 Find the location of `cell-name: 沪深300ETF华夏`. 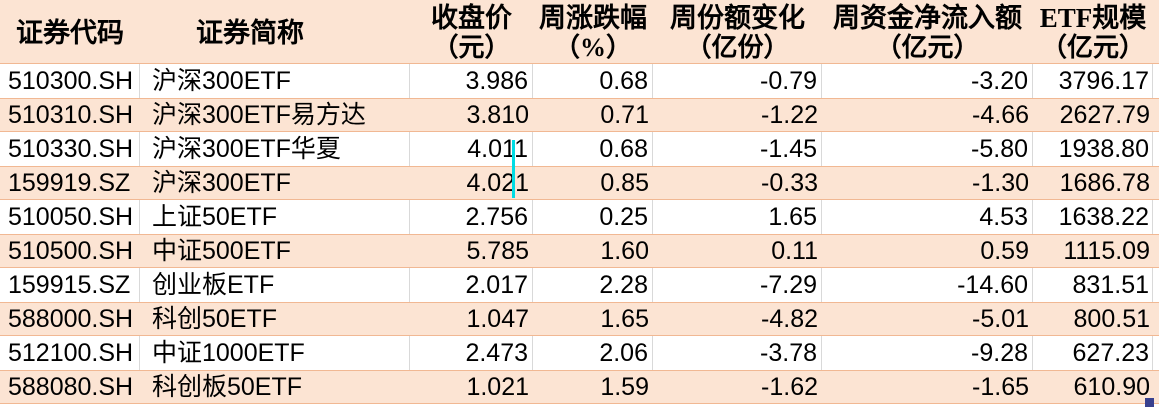

cell-name: 沪深300ETF华夏 is located at coordinates (275, 149).